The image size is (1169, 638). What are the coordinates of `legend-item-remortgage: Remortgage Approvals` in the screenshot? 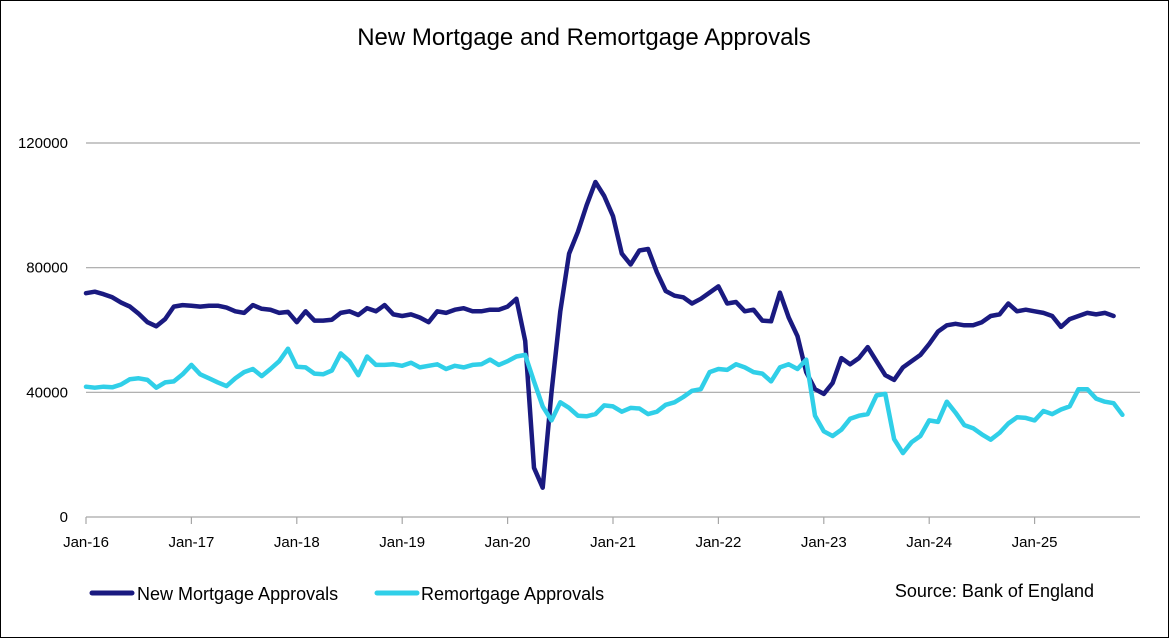 It's located at (489, 594).